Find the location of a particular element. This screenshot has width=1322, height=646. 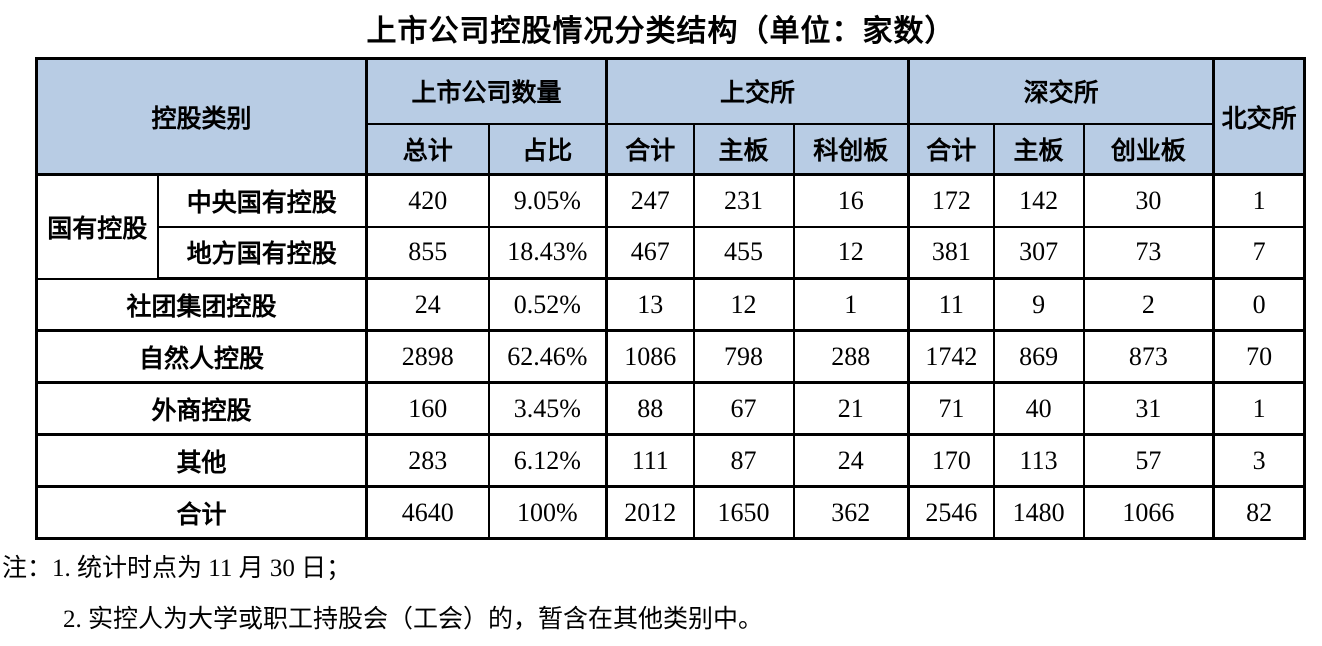

footnote-2: 2. 实控人为大学或职工持股会（工会）的，暂含在其他类别中。 is located at coordinates (413, 619).